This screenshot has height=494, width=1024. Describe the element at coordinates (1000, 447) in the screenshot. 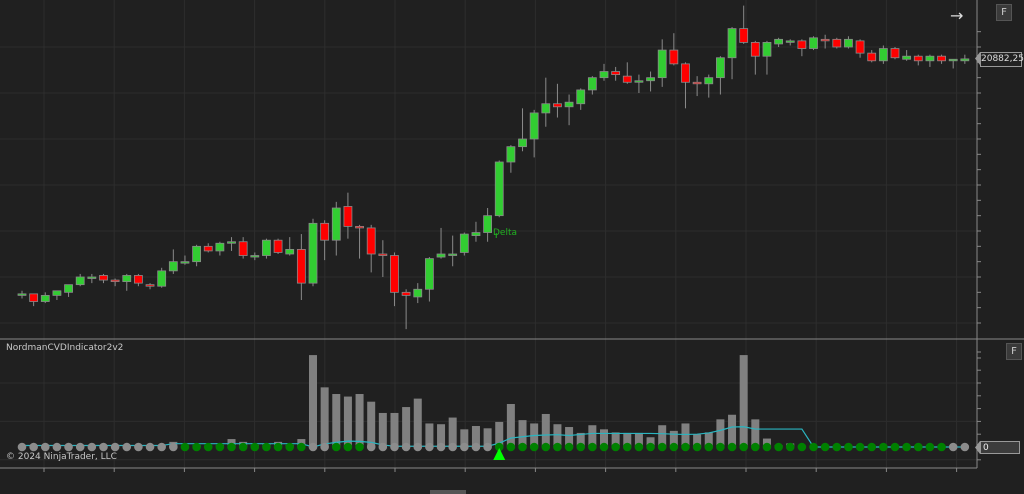

I see `indicator-current-value: 0` at that location.